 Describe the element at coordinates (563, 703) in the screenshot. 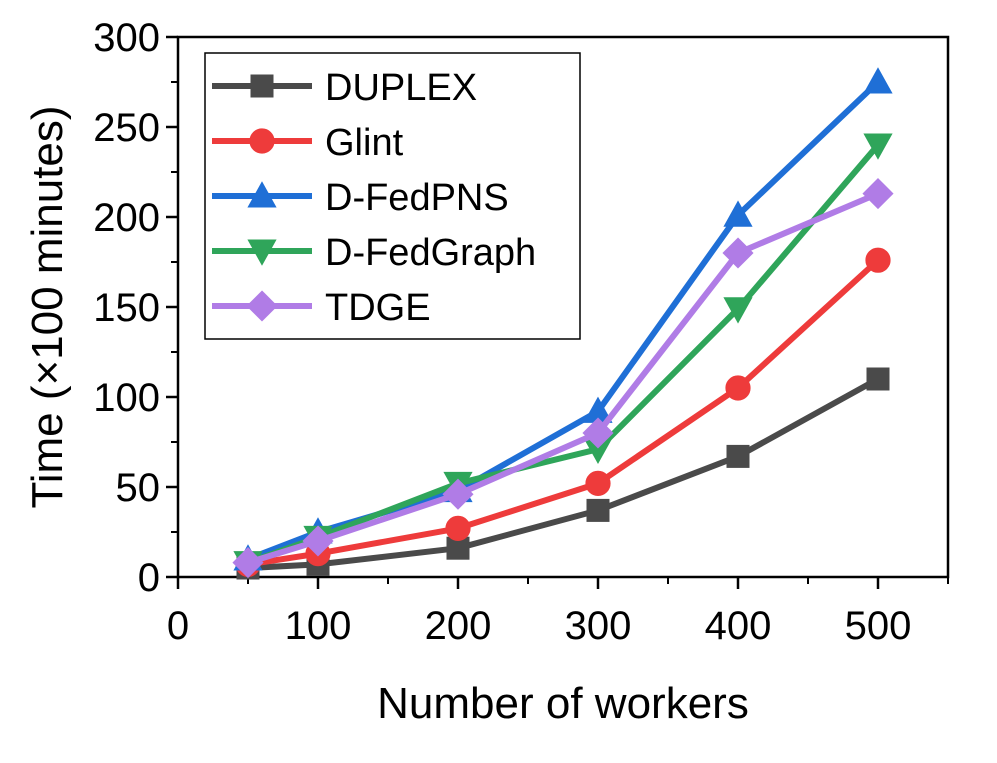

I see `x-axis-title: Number of workers` at that location.